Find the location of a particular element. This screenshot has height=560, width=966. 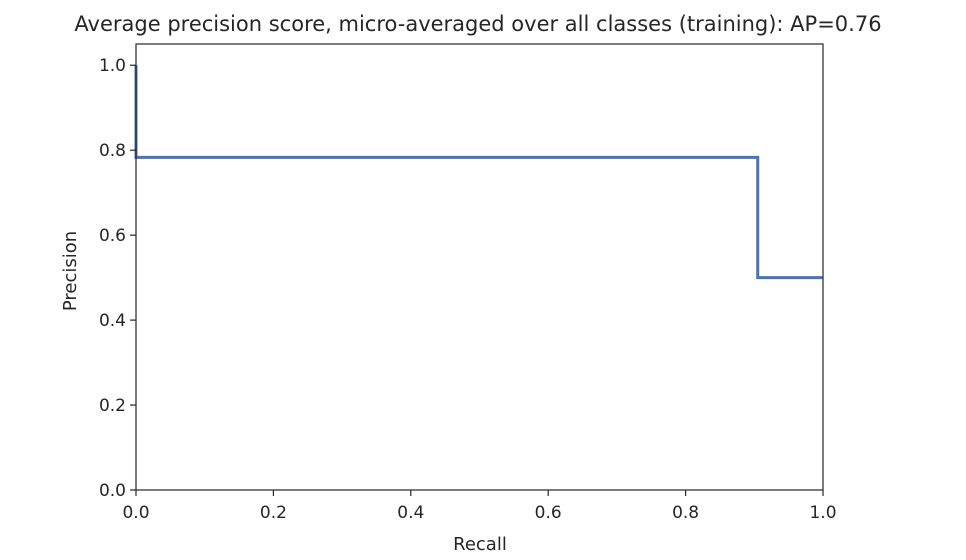

y-tick-label: 0.2 is located at coordinates (112, 406).